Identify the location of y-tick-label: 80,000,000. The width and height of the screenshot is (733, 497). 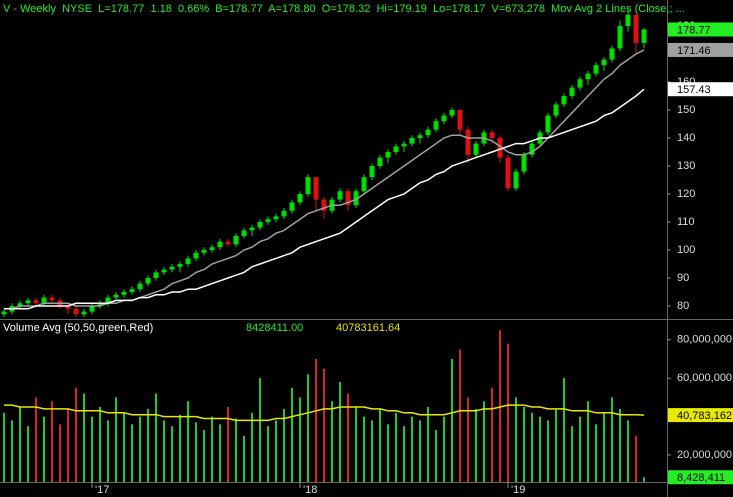
(704, 340).